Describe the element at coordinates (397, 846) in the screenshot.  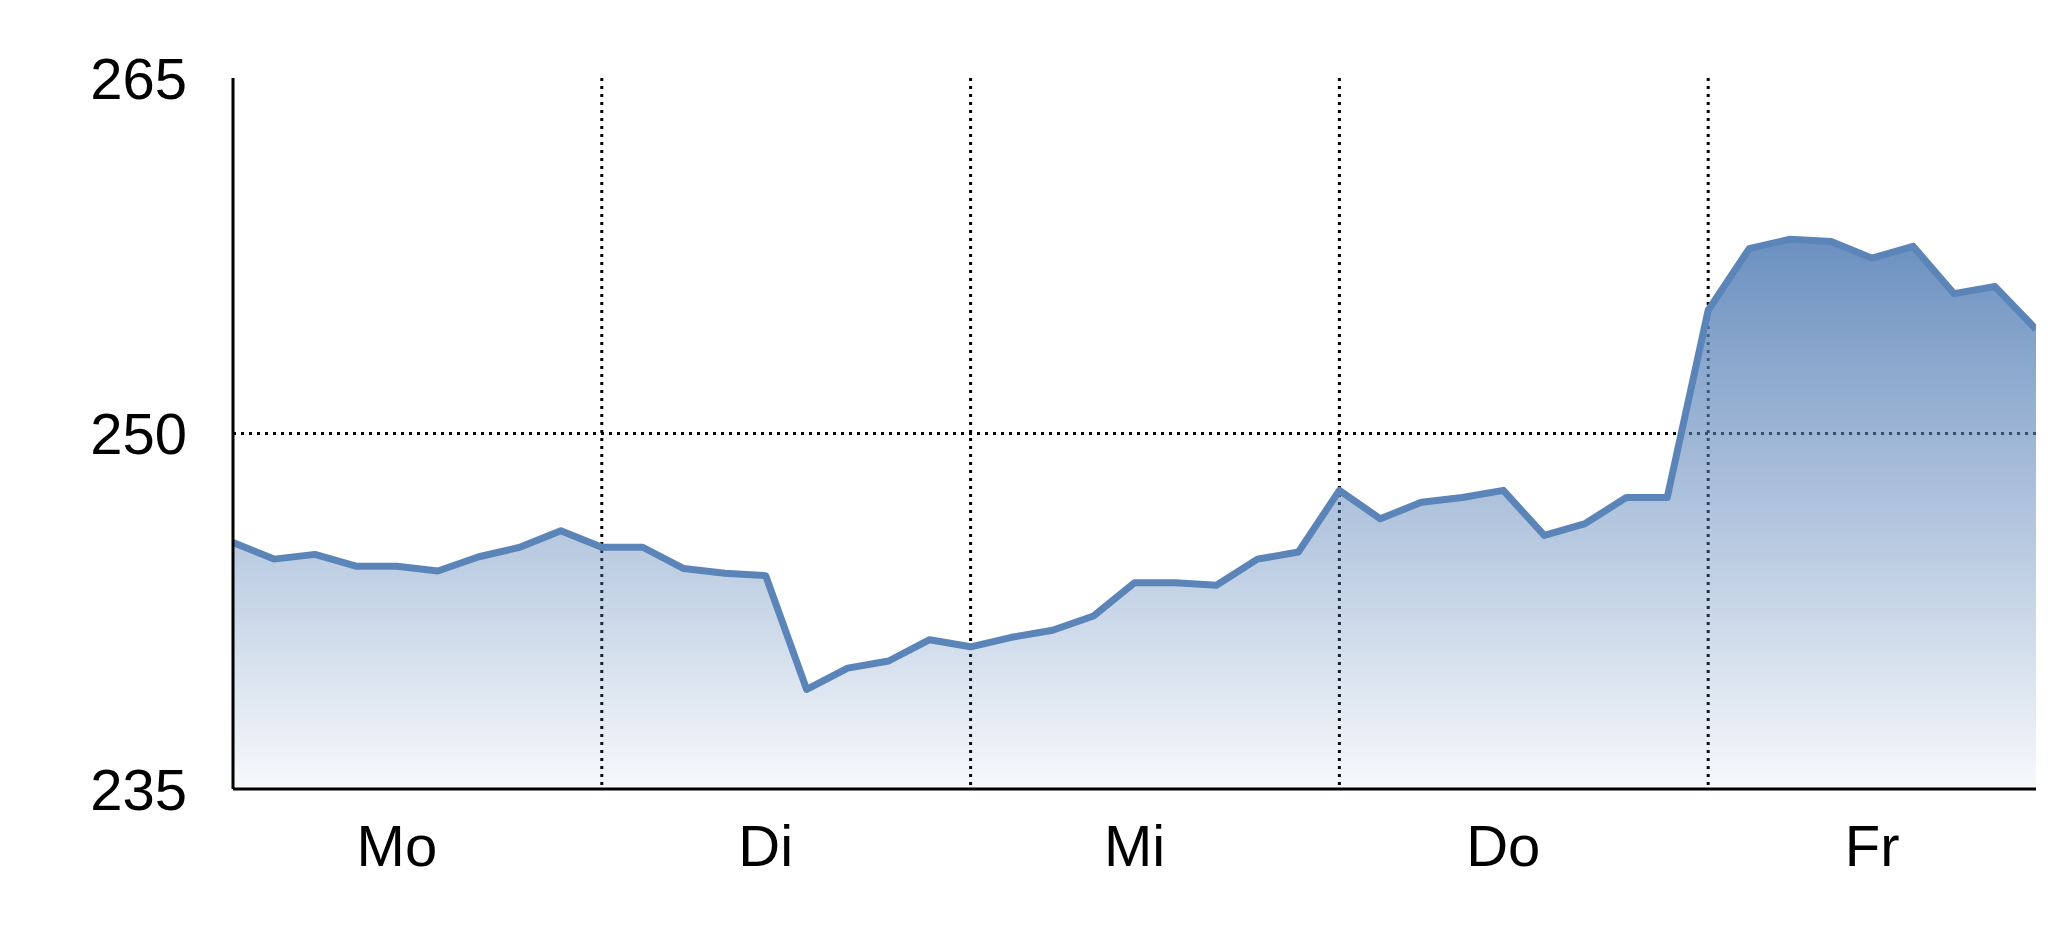
I see `x-tick-label: Mo` at that location.